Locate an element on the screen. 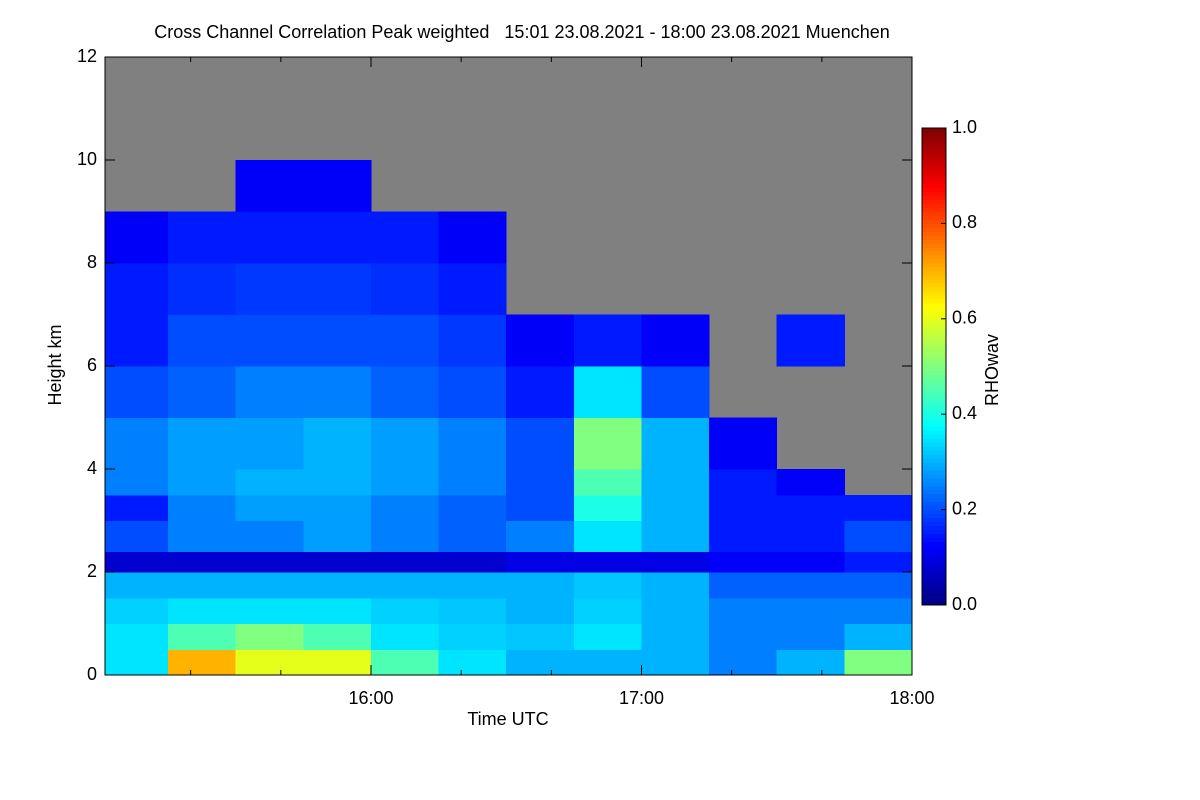  x-tick-label: 17:00 is located at coordinates (641, 698).